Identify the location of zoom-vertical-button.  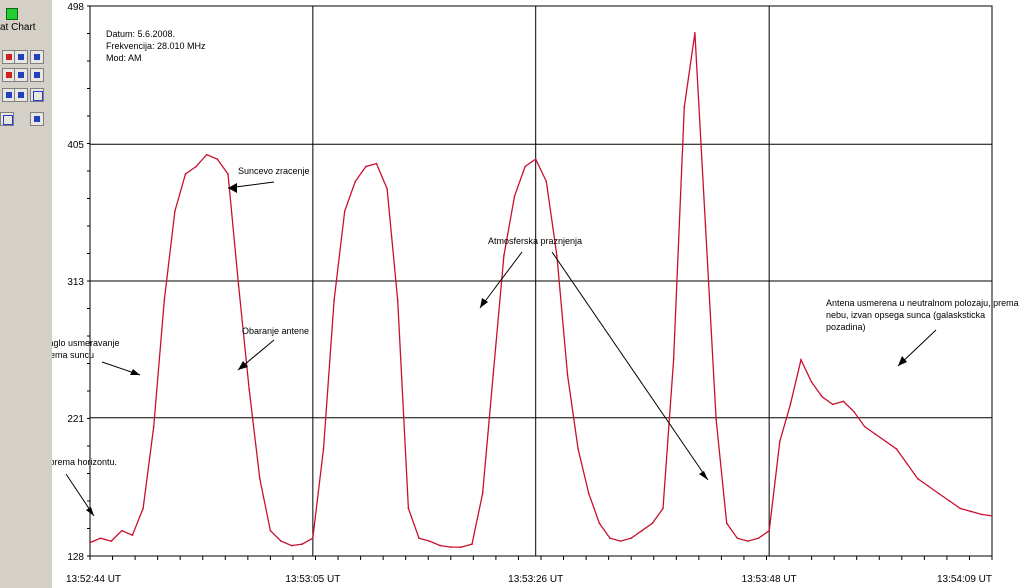
(21, 57).